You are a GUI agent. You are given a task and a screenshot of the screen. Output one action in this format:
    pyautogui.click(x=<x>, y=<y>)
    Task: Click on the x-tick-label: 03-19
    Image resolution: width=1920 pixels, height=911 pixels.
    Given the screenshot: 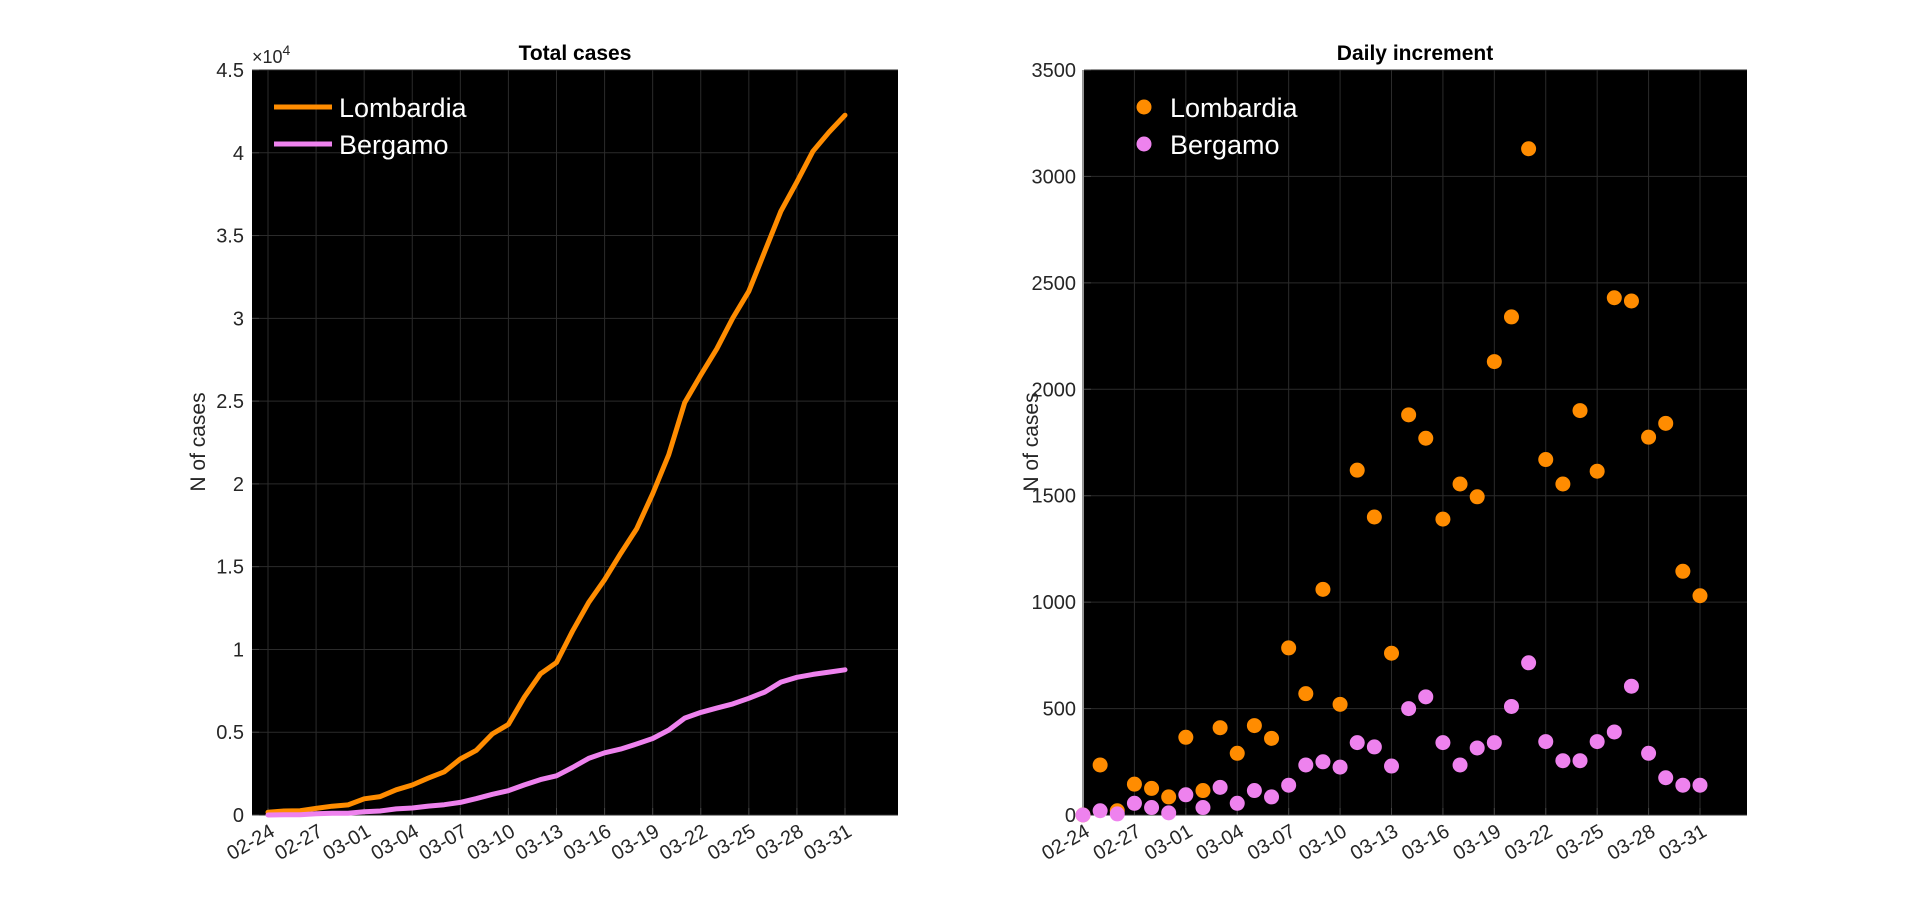 What is the action you would take?
    pyautogui.click(x=1477, y=842)
    